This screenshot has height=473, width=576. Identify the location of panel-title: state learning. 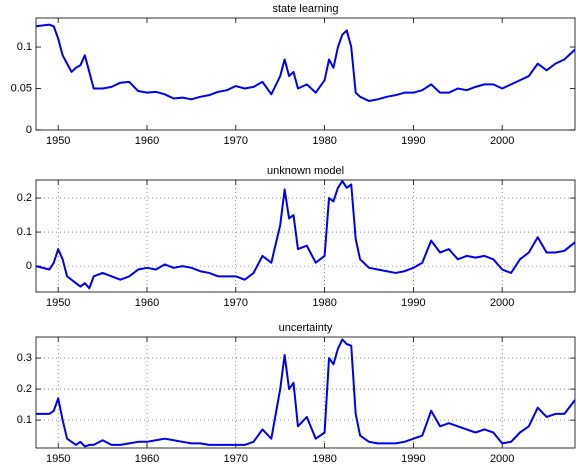
(305, 9).